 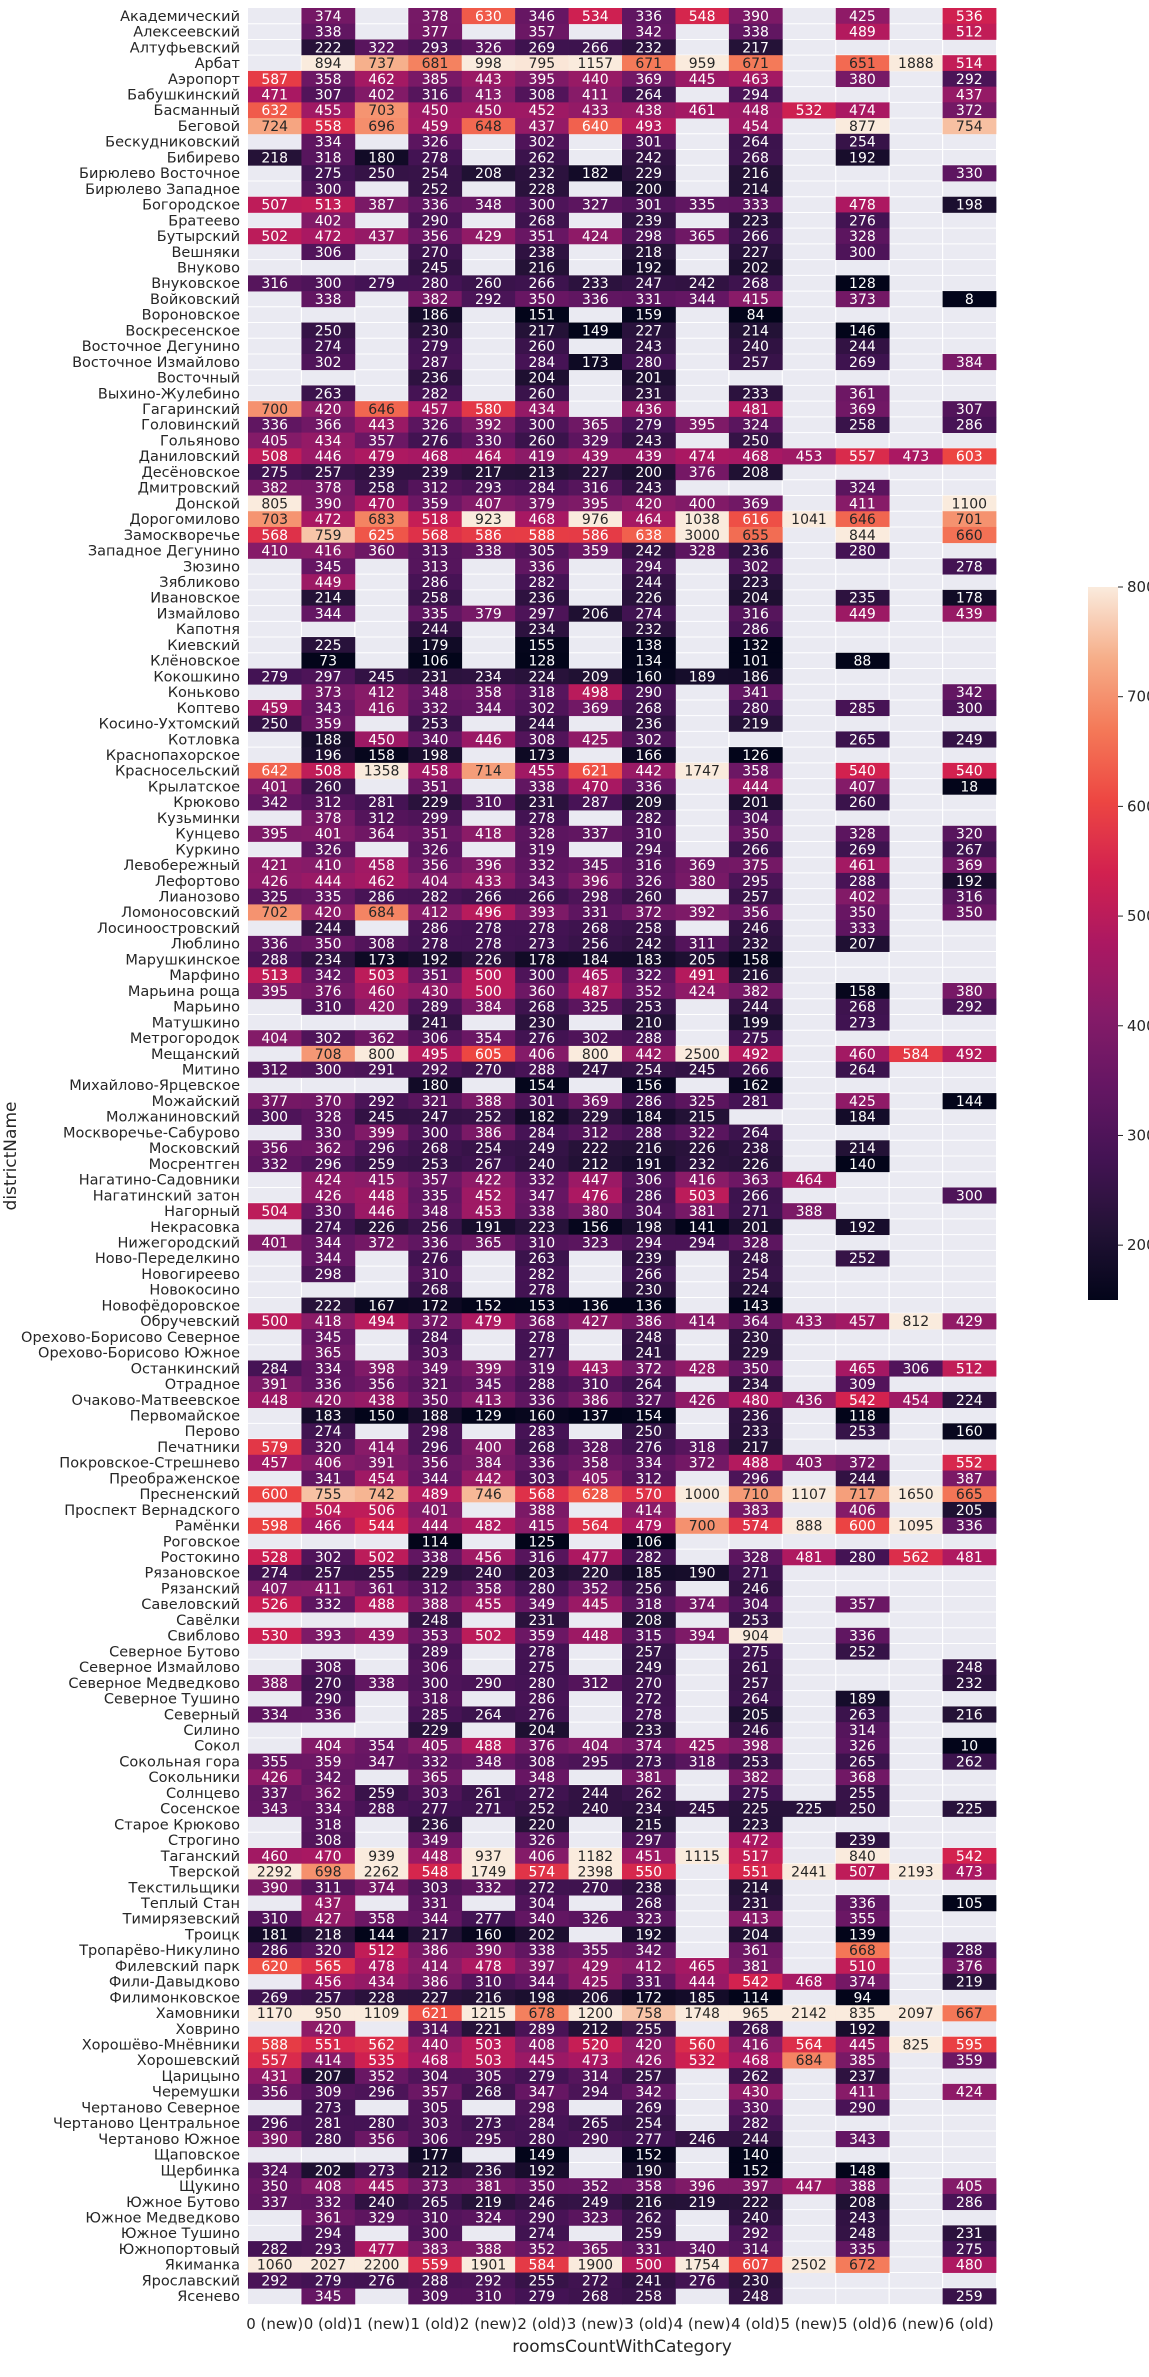 What do you see at coordinates (969, 1904) in the screenshot?
I see `cell-value-label: 105` at bounding box center [969, 1904].